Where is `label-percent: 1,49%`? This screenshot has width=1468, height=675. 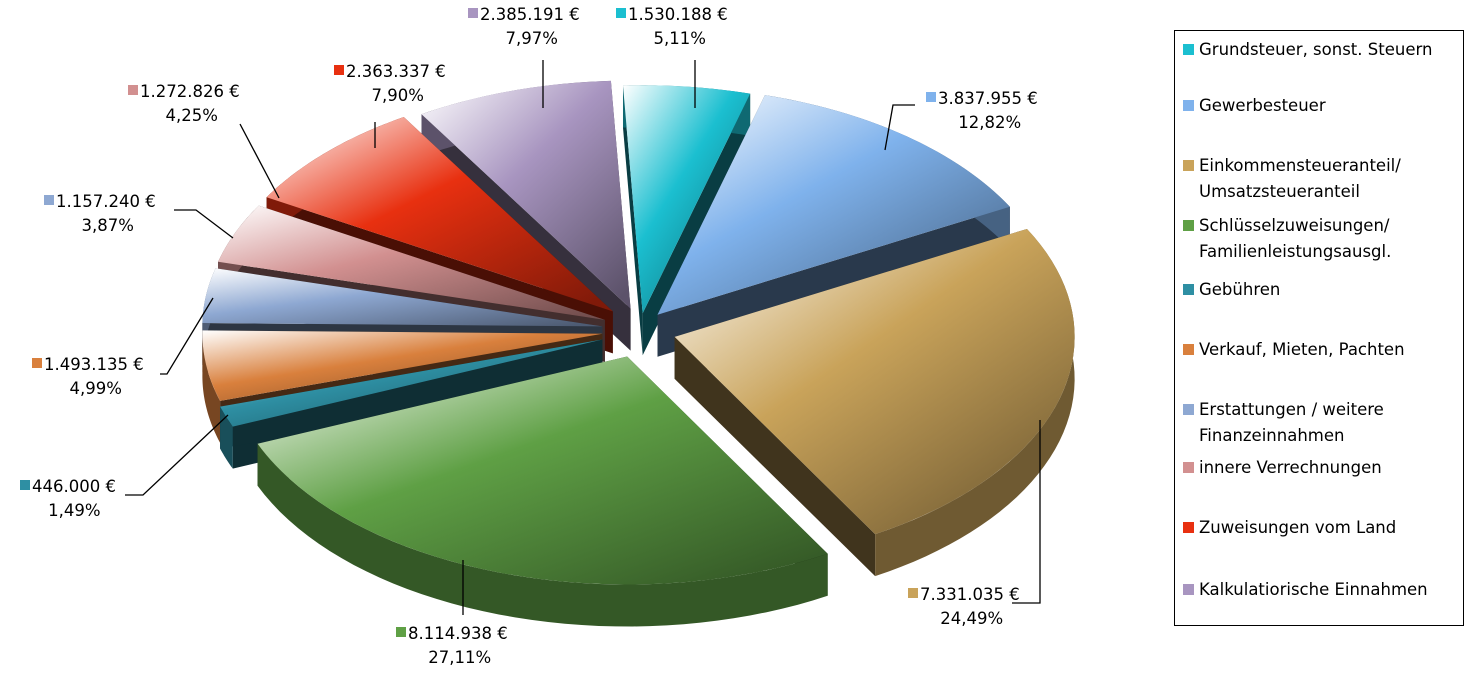
label-percent: 1,49% is located at coordinates (74, 510).